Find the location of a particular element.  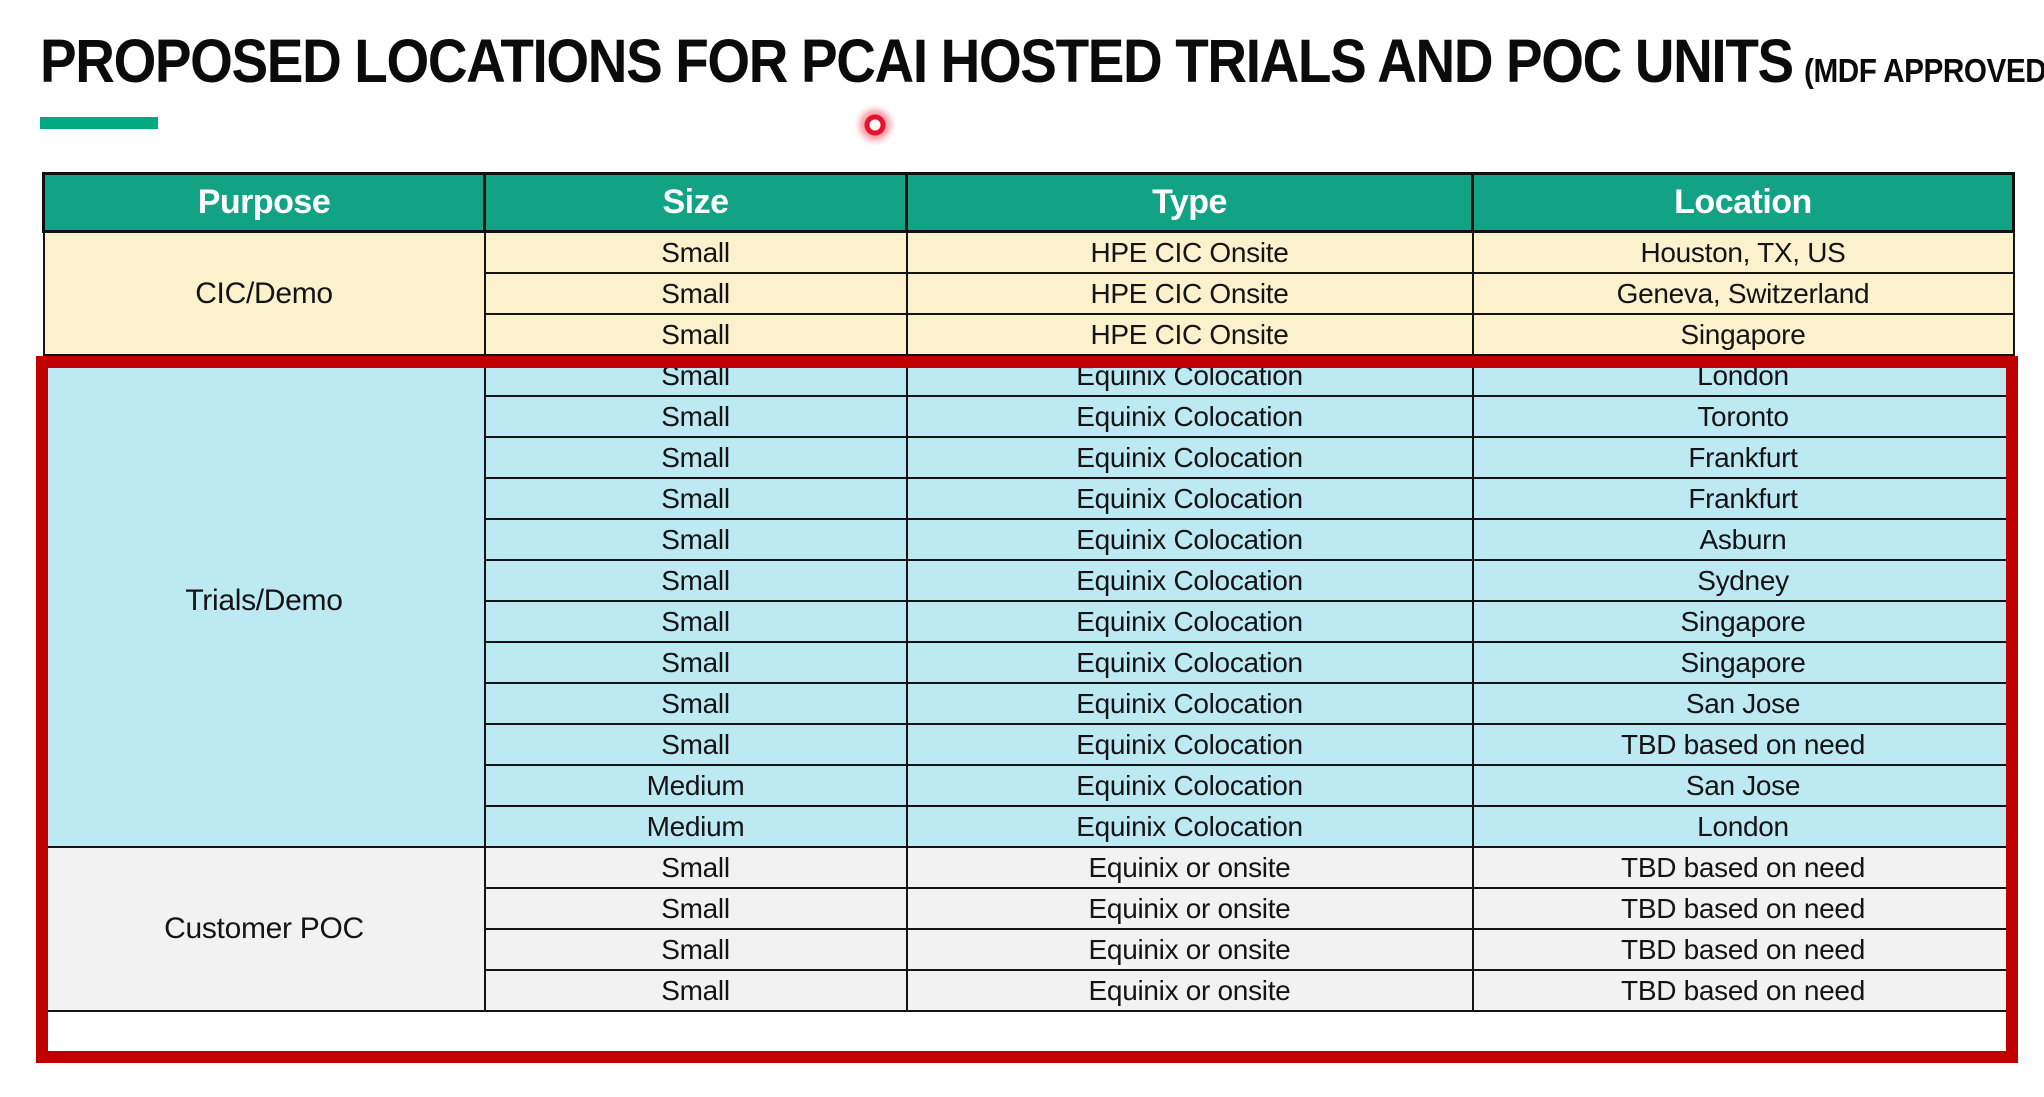

title-accent-bar is located at coordinates (99, 123).